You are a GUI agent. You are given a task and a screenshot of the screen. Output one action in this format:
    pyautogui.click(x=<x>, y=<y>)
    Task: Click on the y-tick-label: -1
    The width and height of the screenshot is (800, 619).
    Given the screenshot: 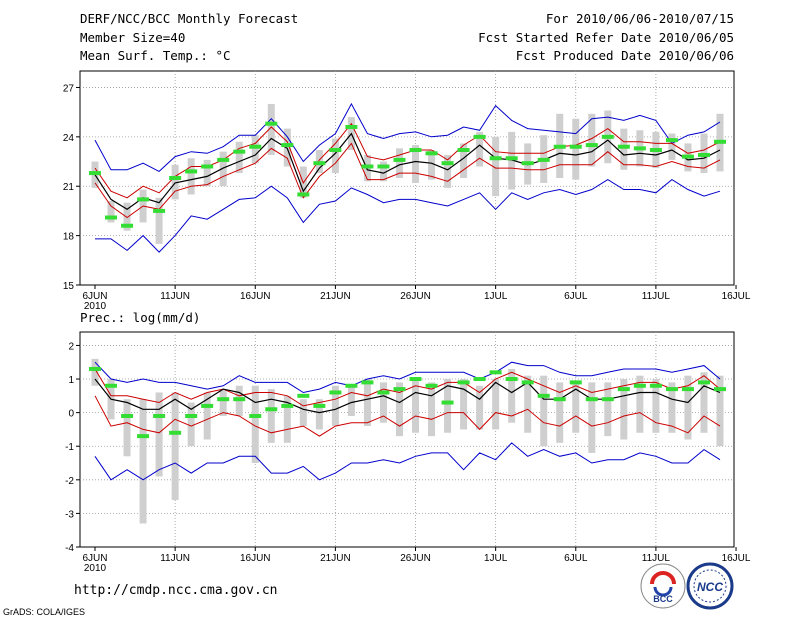 What is the action you would take?
    pyautogui.click(x=69, y=447)
    